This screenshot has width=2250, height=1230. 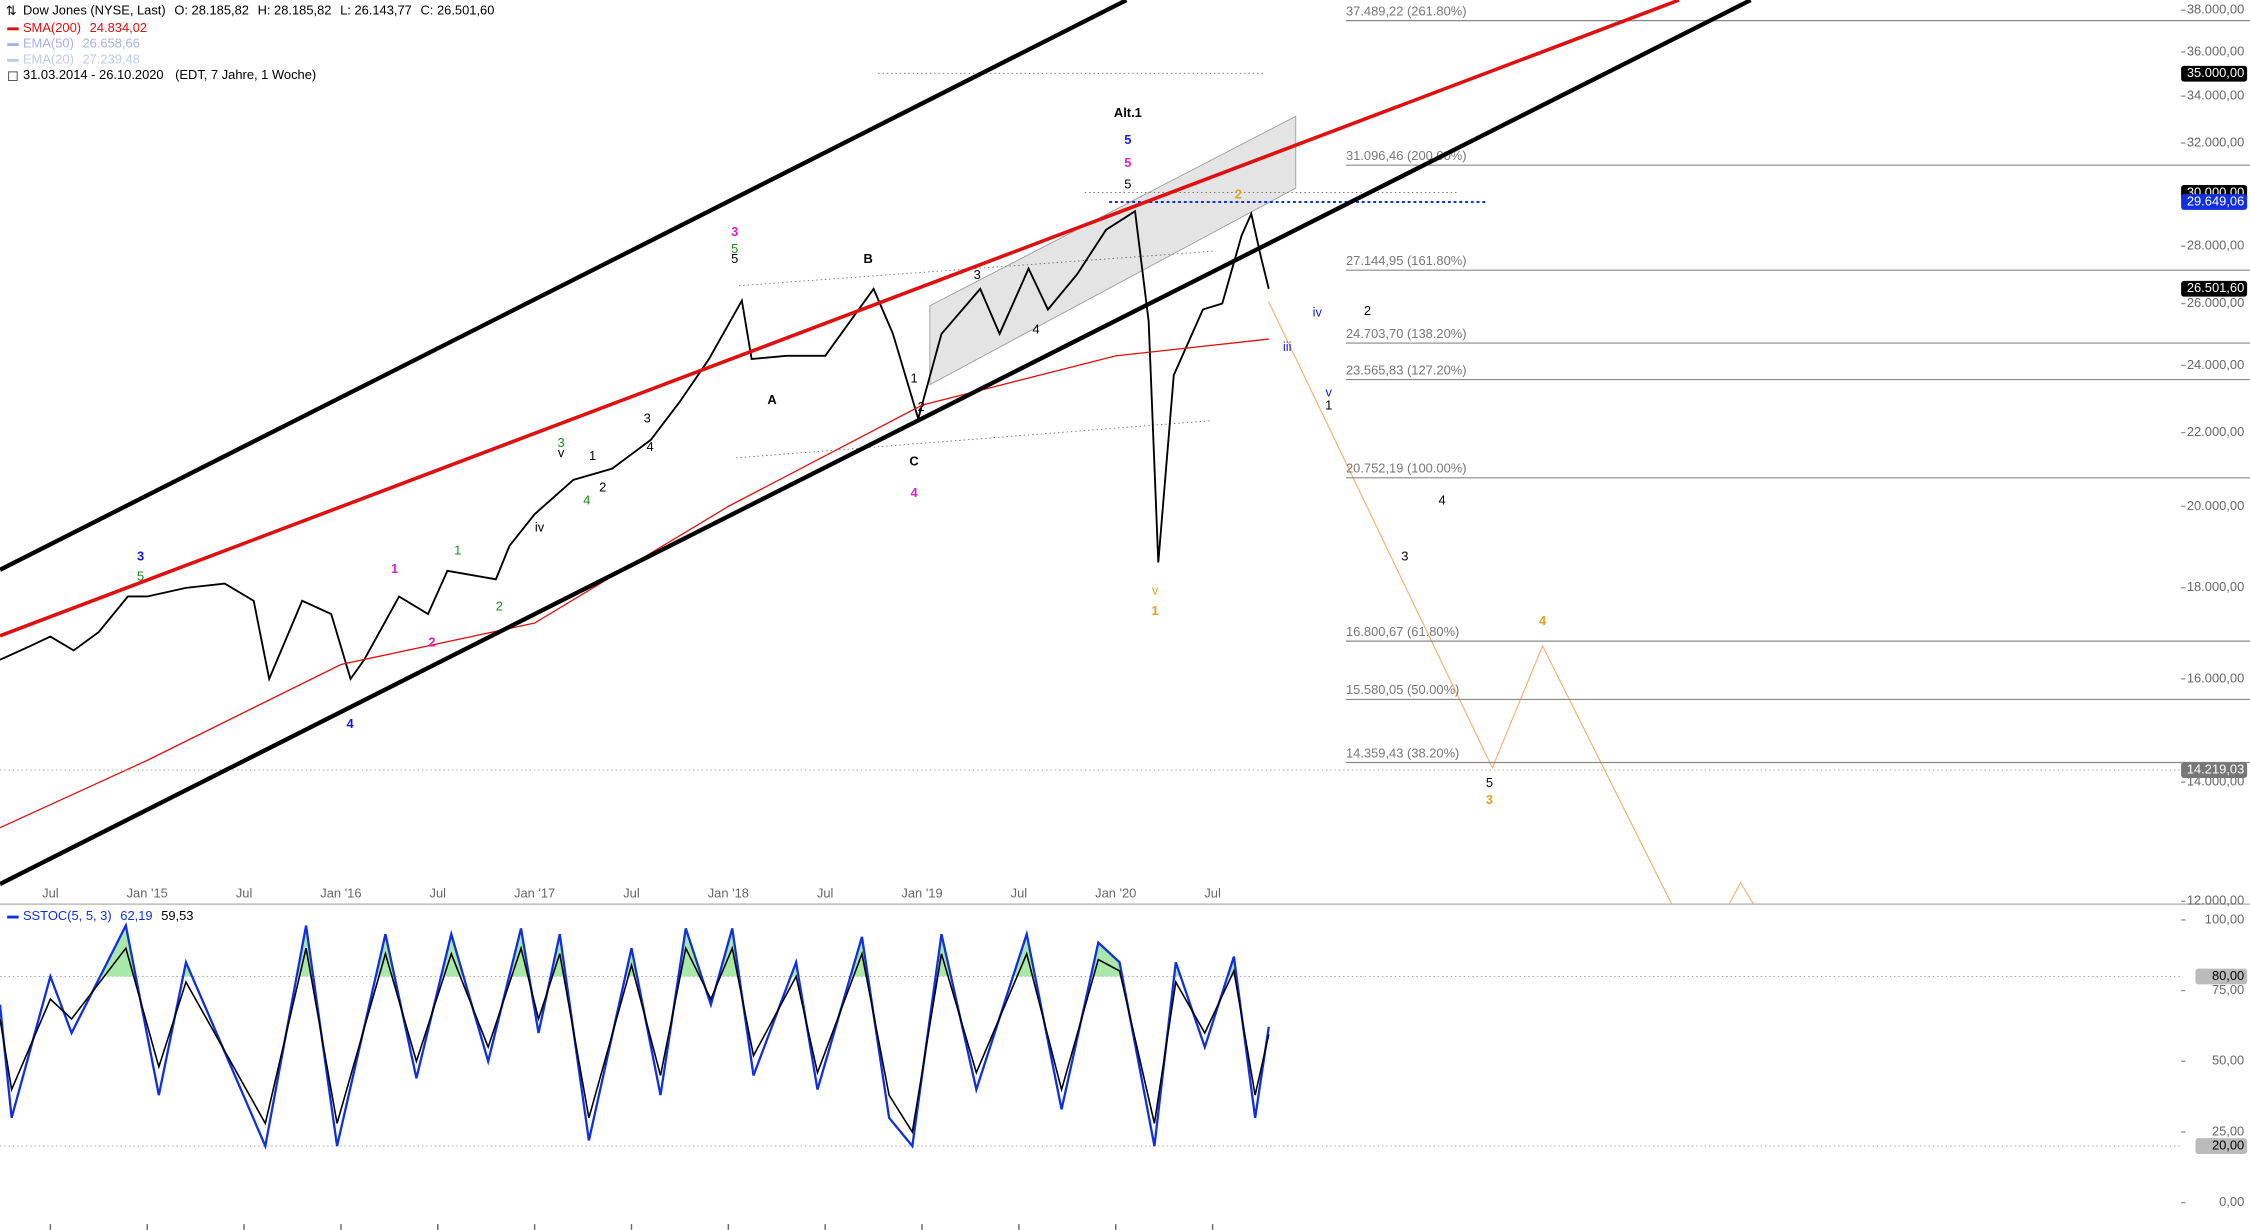 What do you see at coordinates (1406, 260) in the screenshot?
I see `fib-label: 27.144,95 (161.80%)` at bounding box center [1406, 260].